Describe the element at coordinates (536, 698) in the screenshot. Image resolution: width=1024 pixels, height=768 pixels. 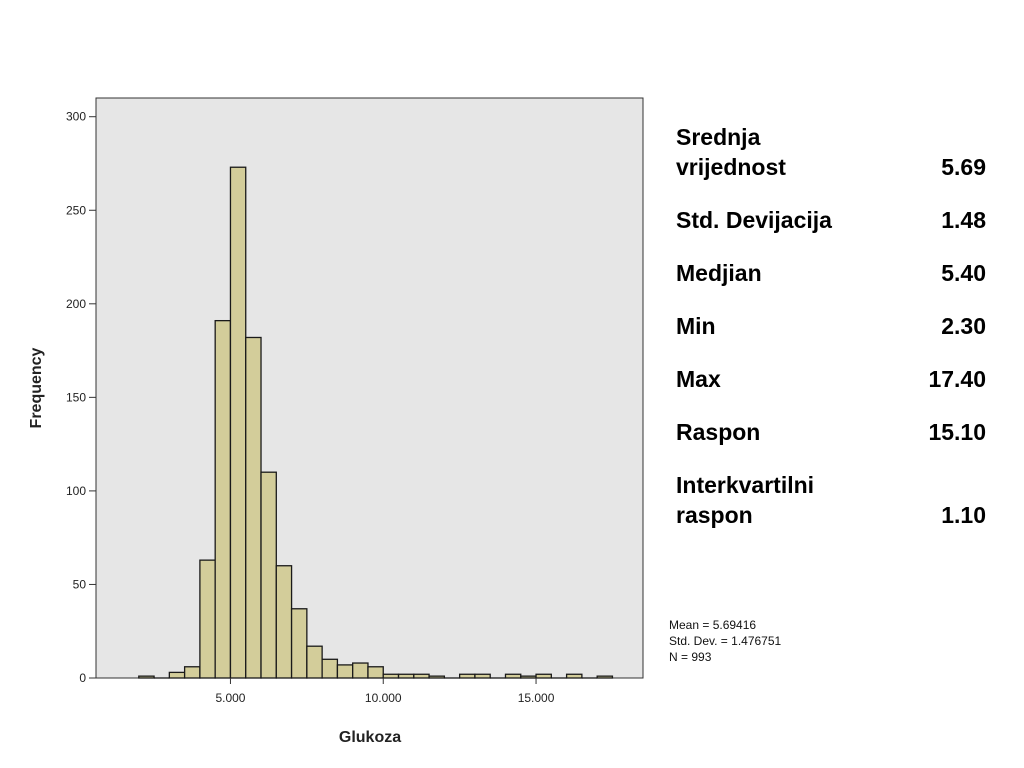
I see `x-tick-label: 15.000` at that location.